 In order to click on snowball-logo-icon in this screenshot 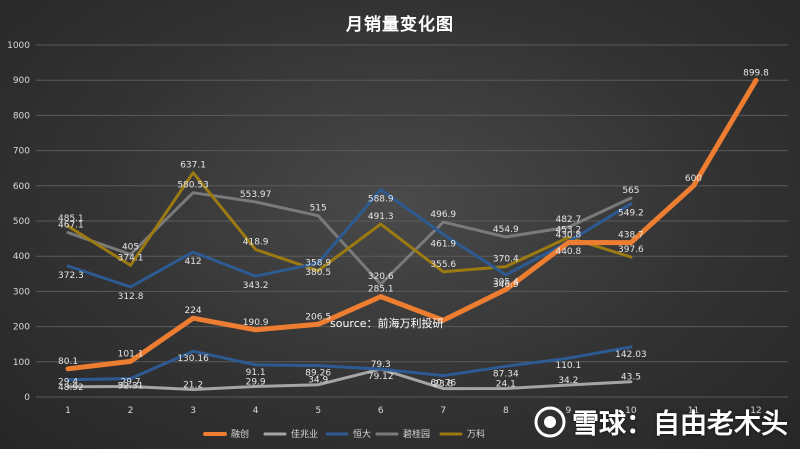, I will do `click(550, 421)`.